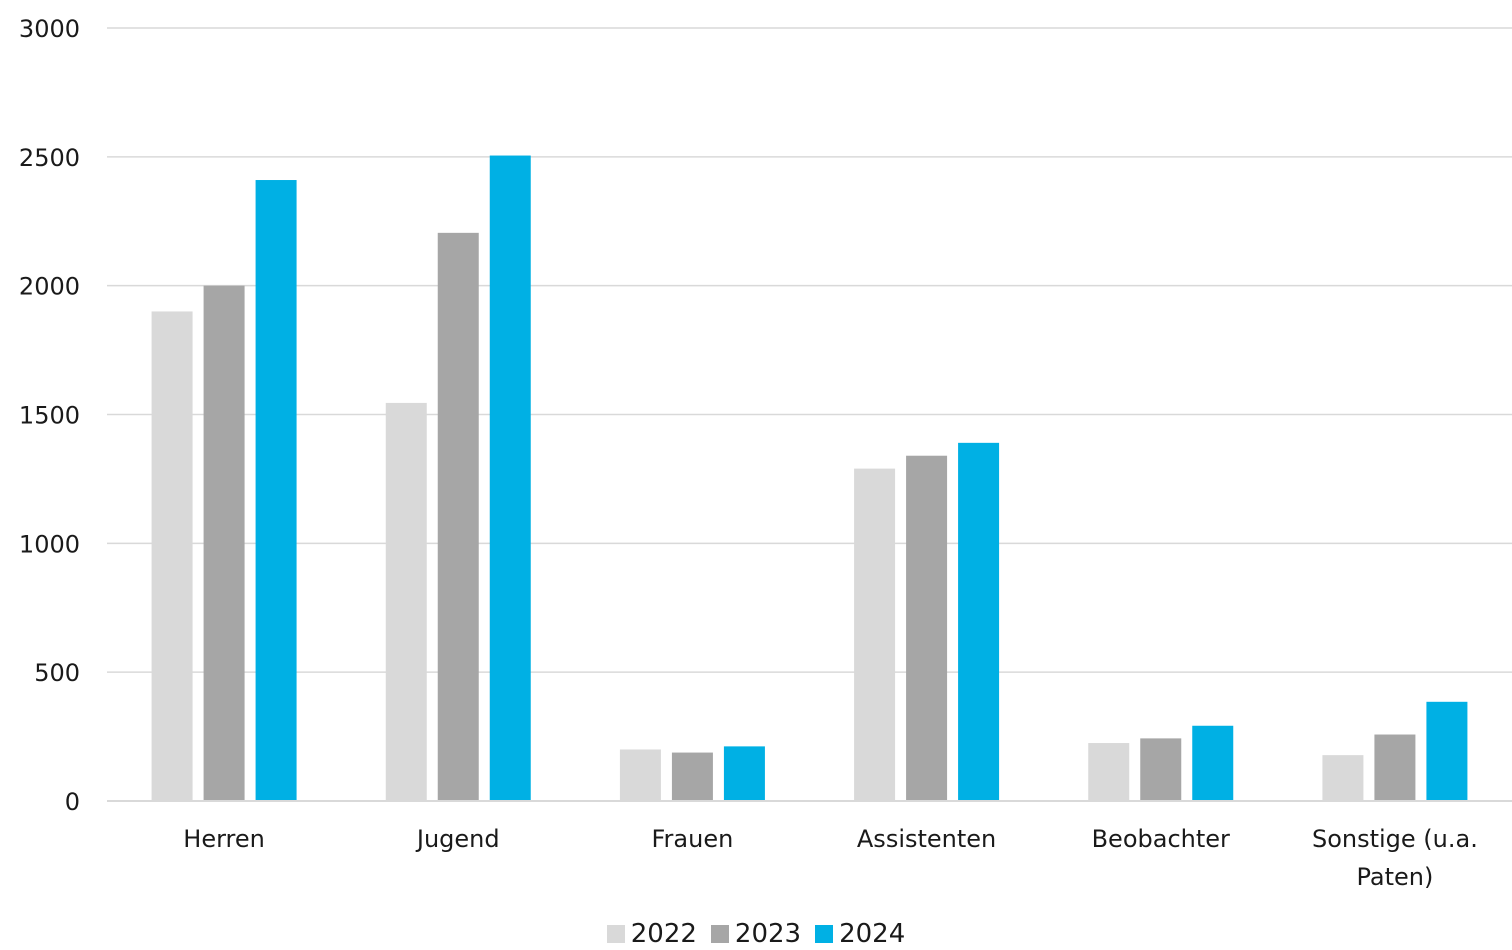 The height and width of the screenshot is (950, 1512). I want to click on y-tick-label: 1000, so click(49, 544).